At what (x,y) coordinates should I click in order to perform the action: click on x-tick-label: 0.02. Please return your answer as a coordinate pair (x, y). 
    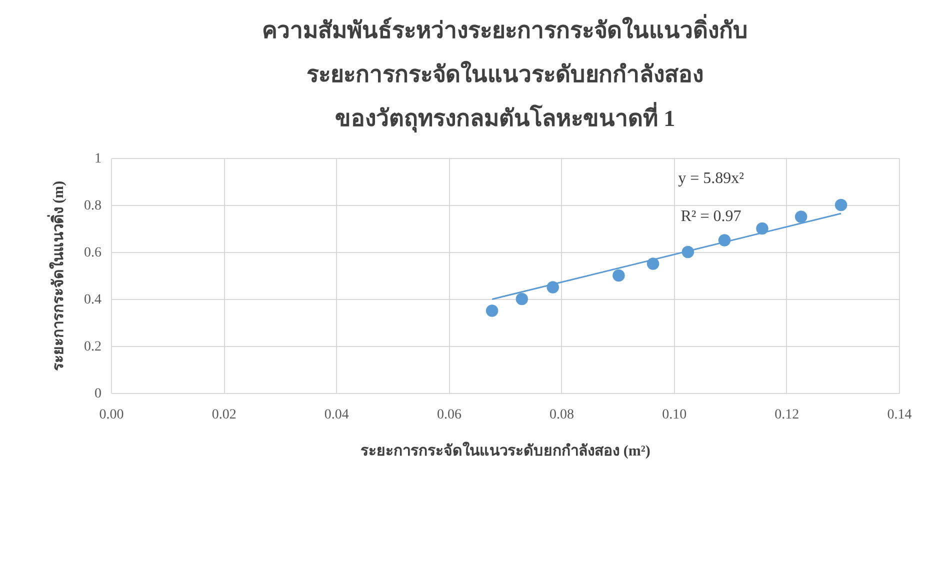
    Looking at the image, I should click on (224, 415).